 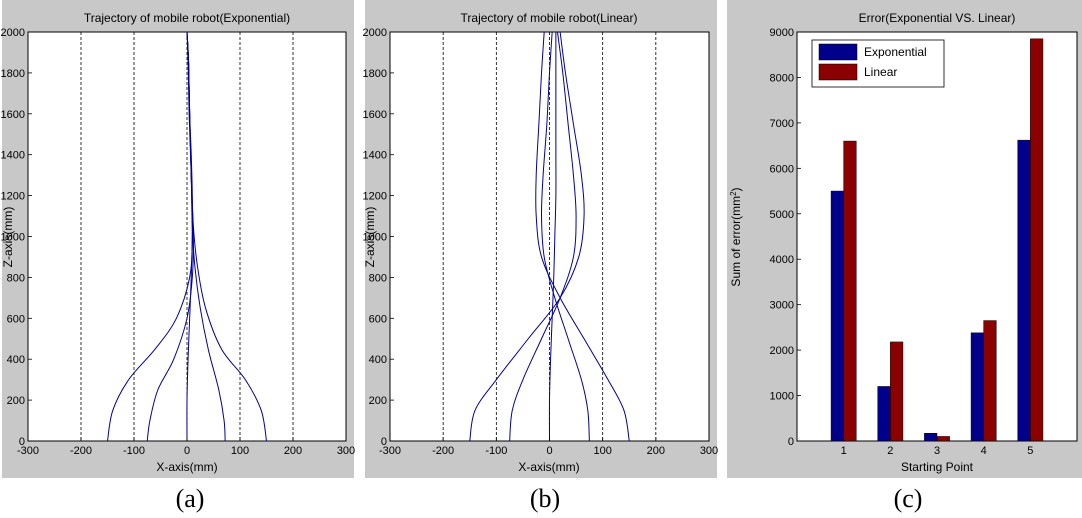 What do you see at coordinates (782, 306) in the screenshot?
I see `y-tick-label: 3000` at bounding box center [782, 306].